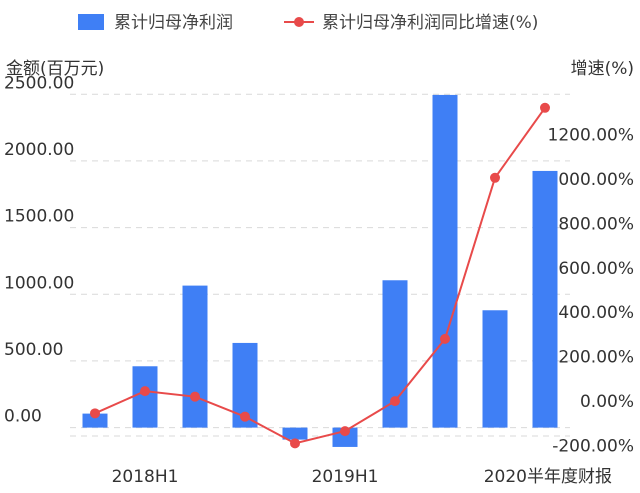 The width and height of the screenshot is (640, 493). Describe the element at coordinates (299, 22) in the screenshot. I see `legend-line-swatch` at that location.